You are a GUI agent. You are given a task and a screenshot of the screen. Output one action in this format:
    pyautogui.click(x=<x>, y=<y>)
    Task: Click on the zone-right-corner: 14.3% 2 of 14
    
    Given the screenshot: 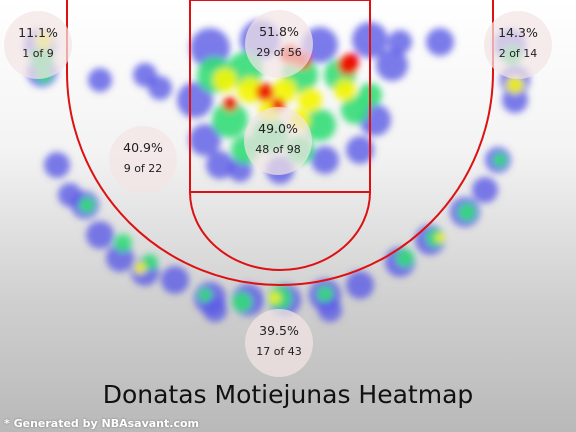 What is the action you would take?
    pyautogui.click(x=518, y=45)
    